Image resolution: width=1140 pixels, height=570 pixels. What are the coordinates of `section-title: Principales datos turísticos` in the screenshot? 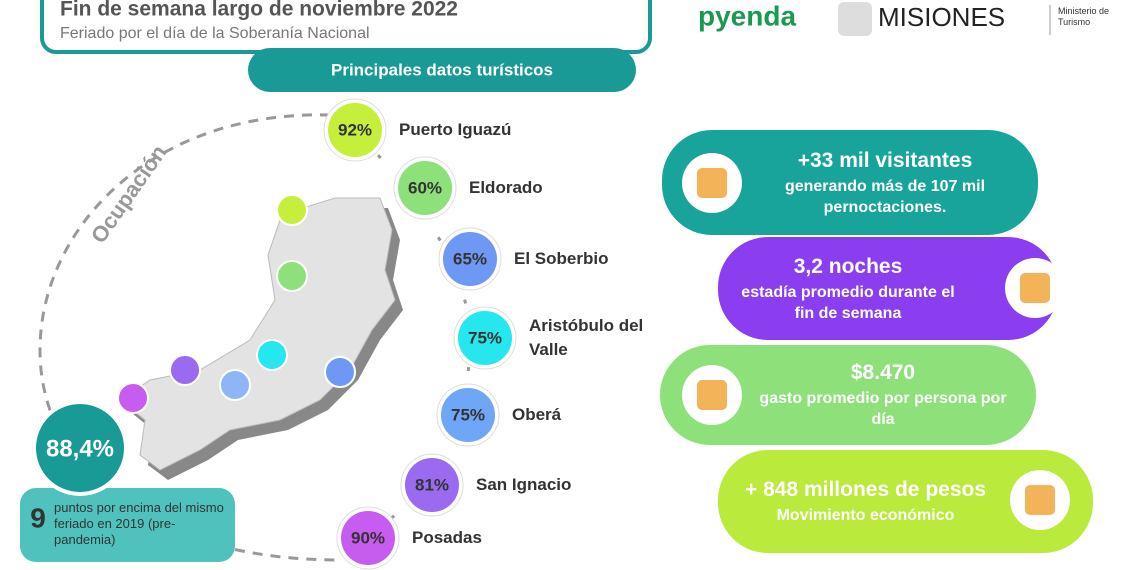 It's located at (442, 69).